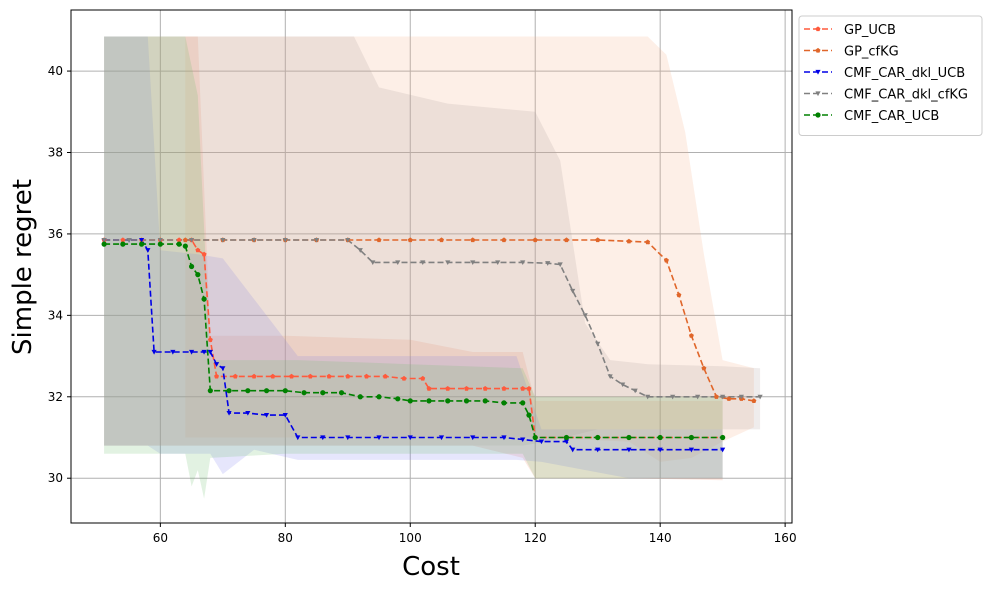 Image resolution: width=991 pixels, height=591 pixels. What do you see at coordinates (660, 538) in the screenshot?
I see `x-tick-label: 140` at bounding box center [660, 538].